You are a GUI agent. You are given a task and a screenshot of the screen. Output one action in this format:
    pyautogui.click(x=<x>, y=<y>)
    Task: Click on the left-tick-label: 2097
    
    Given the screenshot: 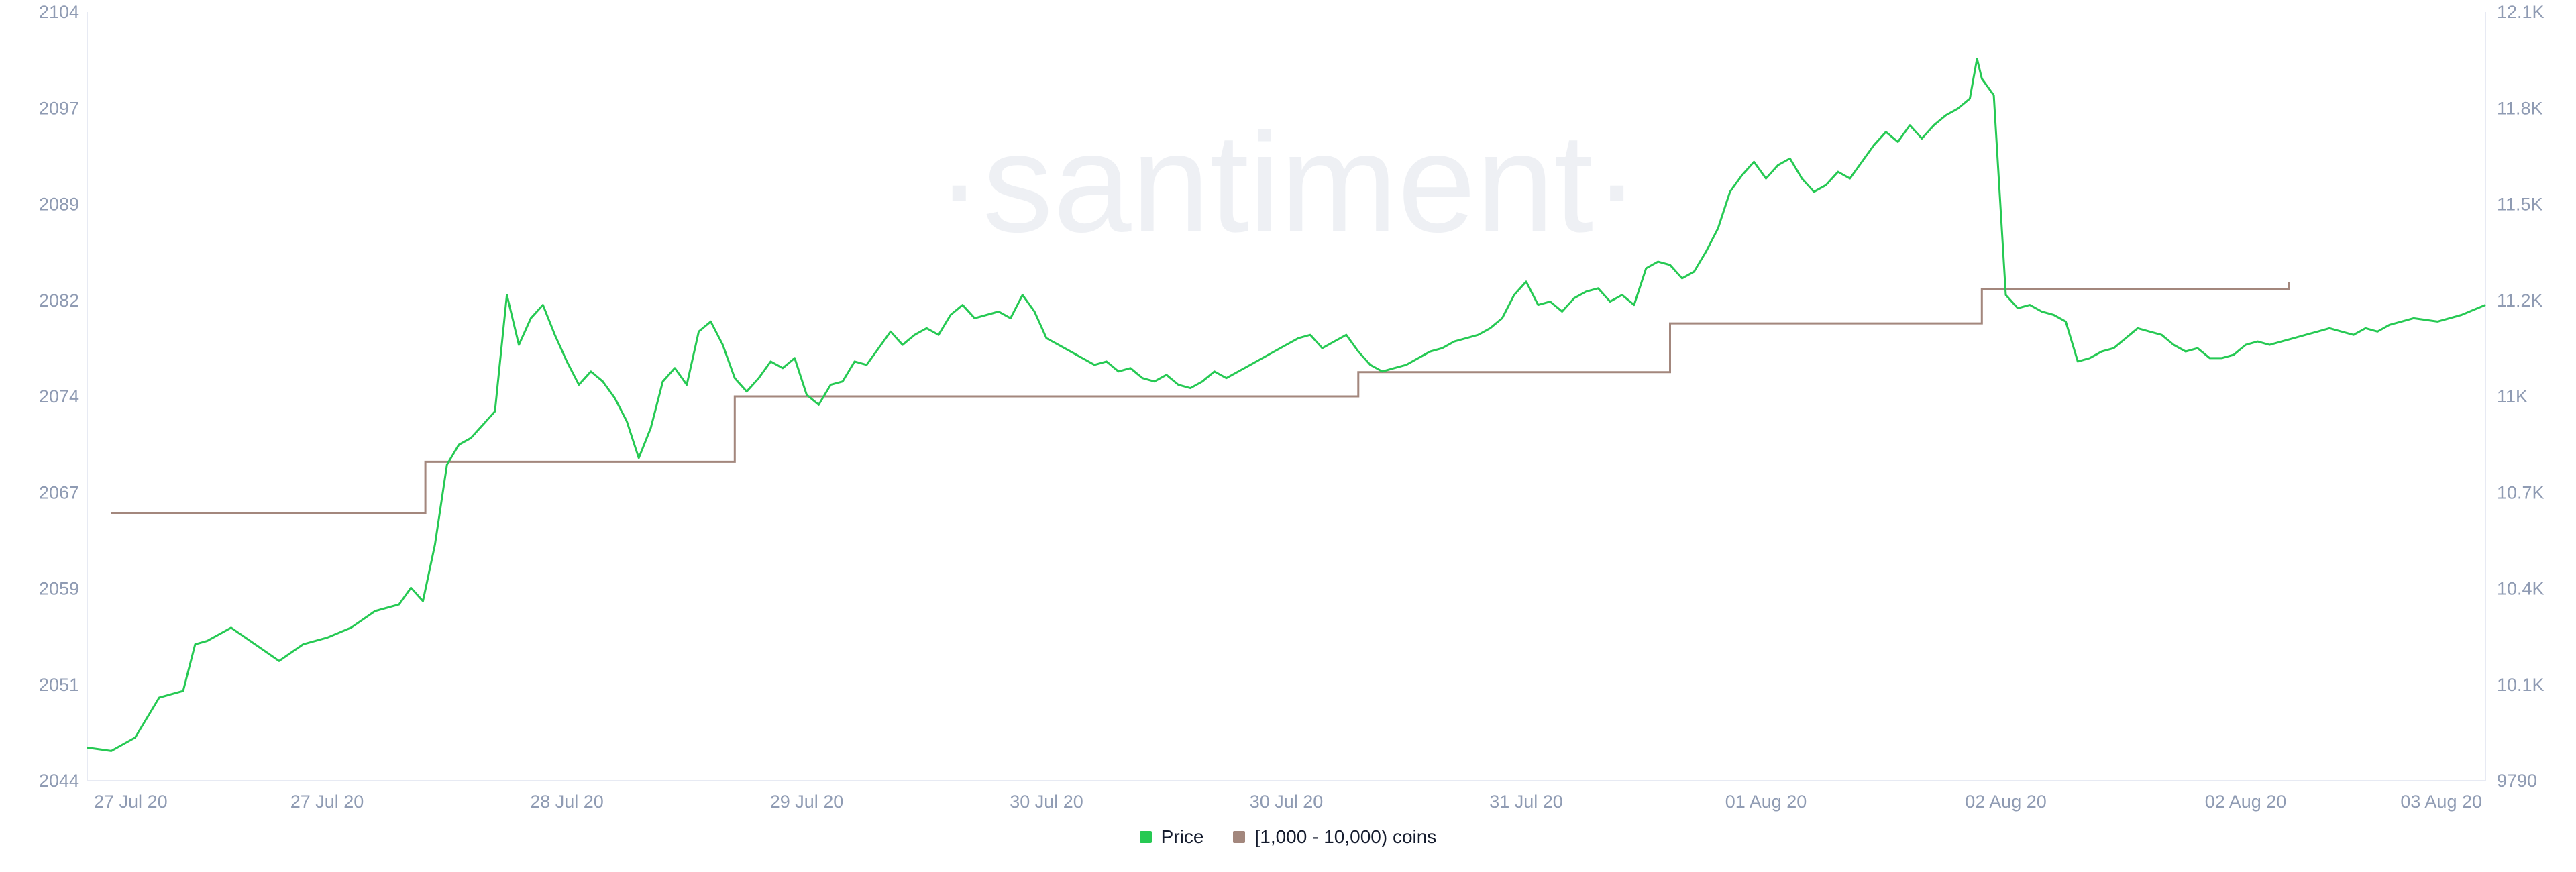 What is the action you would take?
    pyautogui.click(x=59, y=108)
    